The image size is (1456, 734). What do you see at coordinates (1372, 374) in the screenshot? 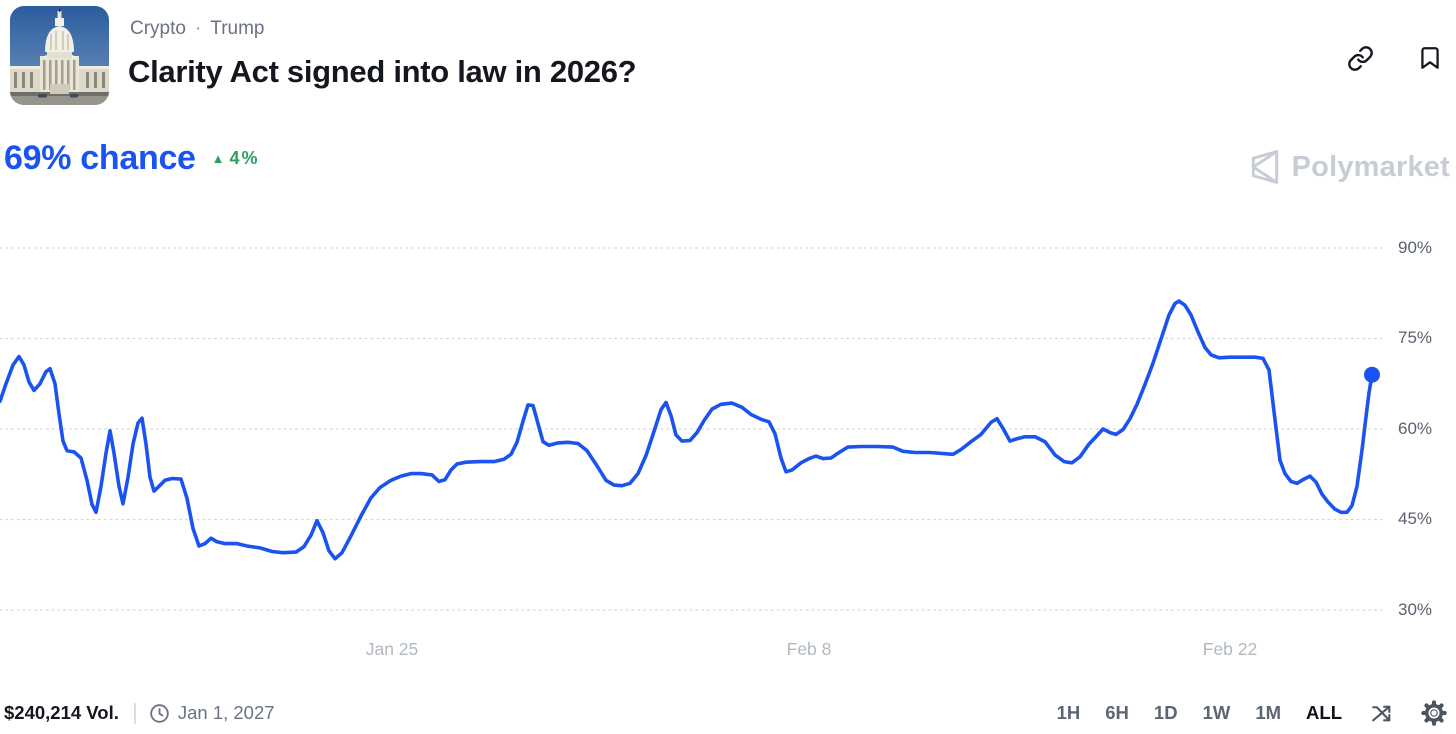
I see `current-value-dot` at bounding box center [1372, 374].